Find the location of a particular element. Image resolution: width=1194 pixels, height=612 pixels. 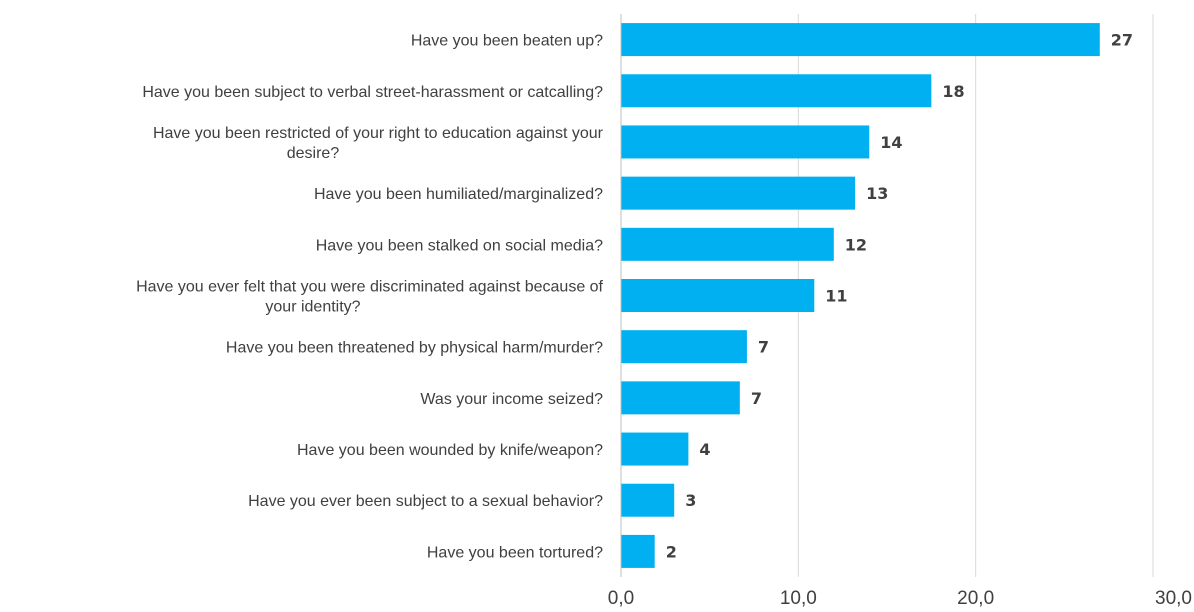

category-label-3: Have you been humiliated/marginalized? is located at coordinates (458, 194).